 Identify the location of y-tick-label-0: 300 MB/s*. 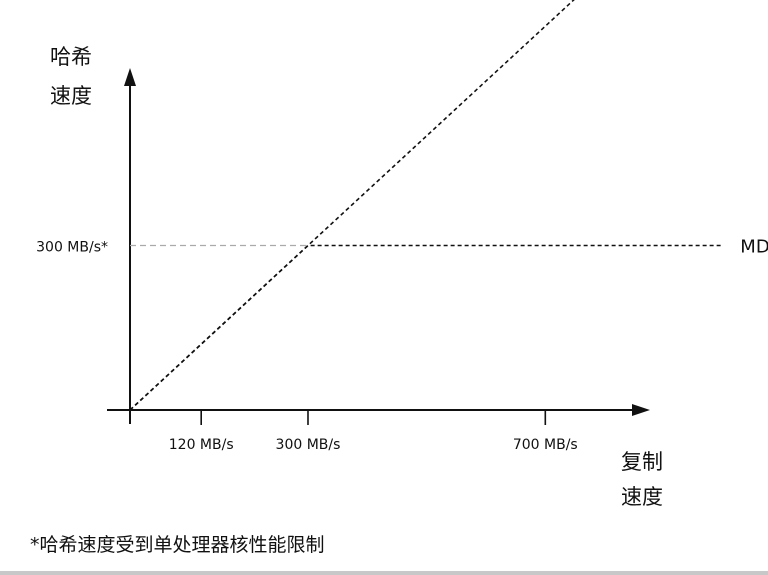
(72, 248).